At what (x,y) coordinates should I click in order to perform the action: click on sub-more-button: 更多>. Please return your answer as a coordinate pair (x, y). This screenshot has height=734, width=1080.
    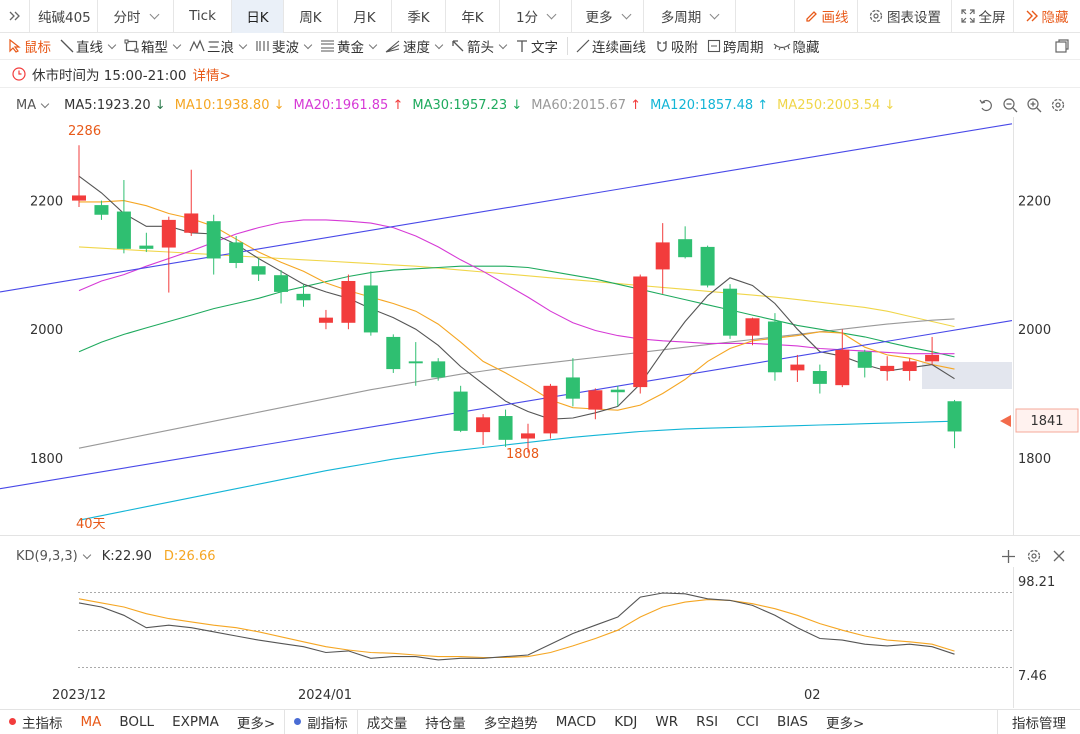
    Looking at the image, I should click on (845, 723).